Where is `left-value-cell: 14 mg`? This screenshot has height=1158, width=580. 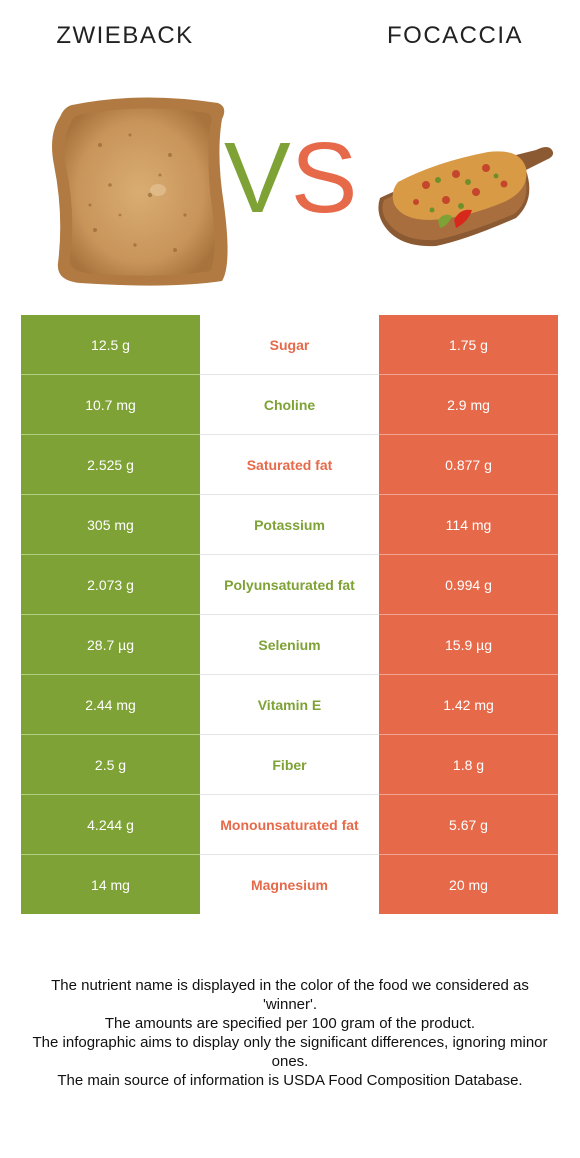
left-value-cell: 14 mg is located at coordinates (110, 884).